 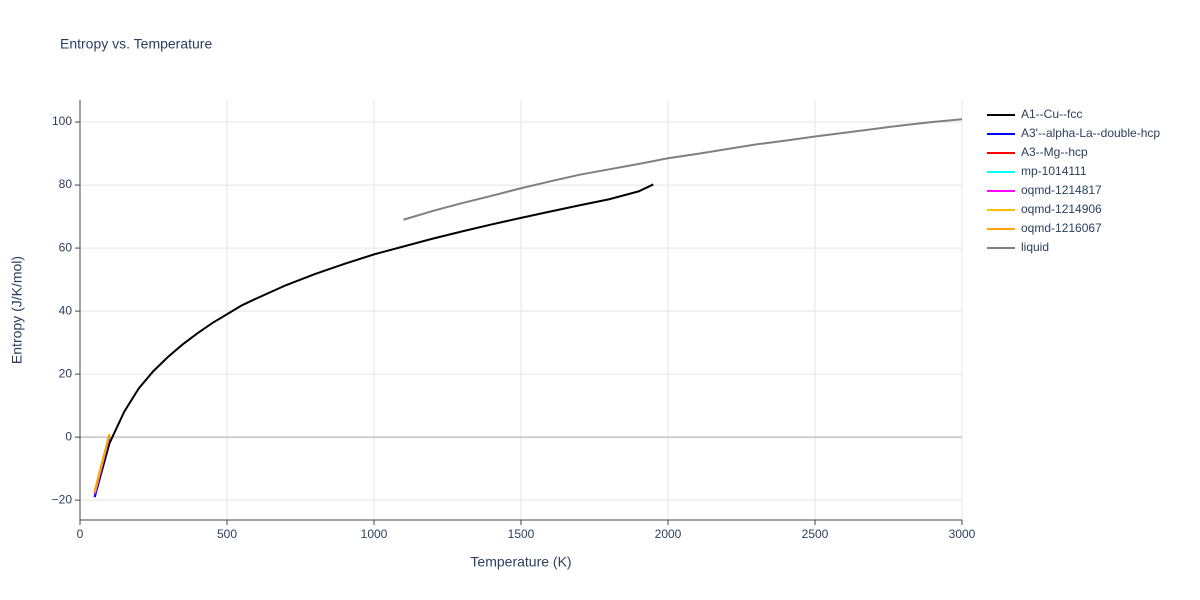 What do you see at coordinates (374, 534) in the screenshot?
I see `x-tick-label: 1000` at bounding box center [374, 534].